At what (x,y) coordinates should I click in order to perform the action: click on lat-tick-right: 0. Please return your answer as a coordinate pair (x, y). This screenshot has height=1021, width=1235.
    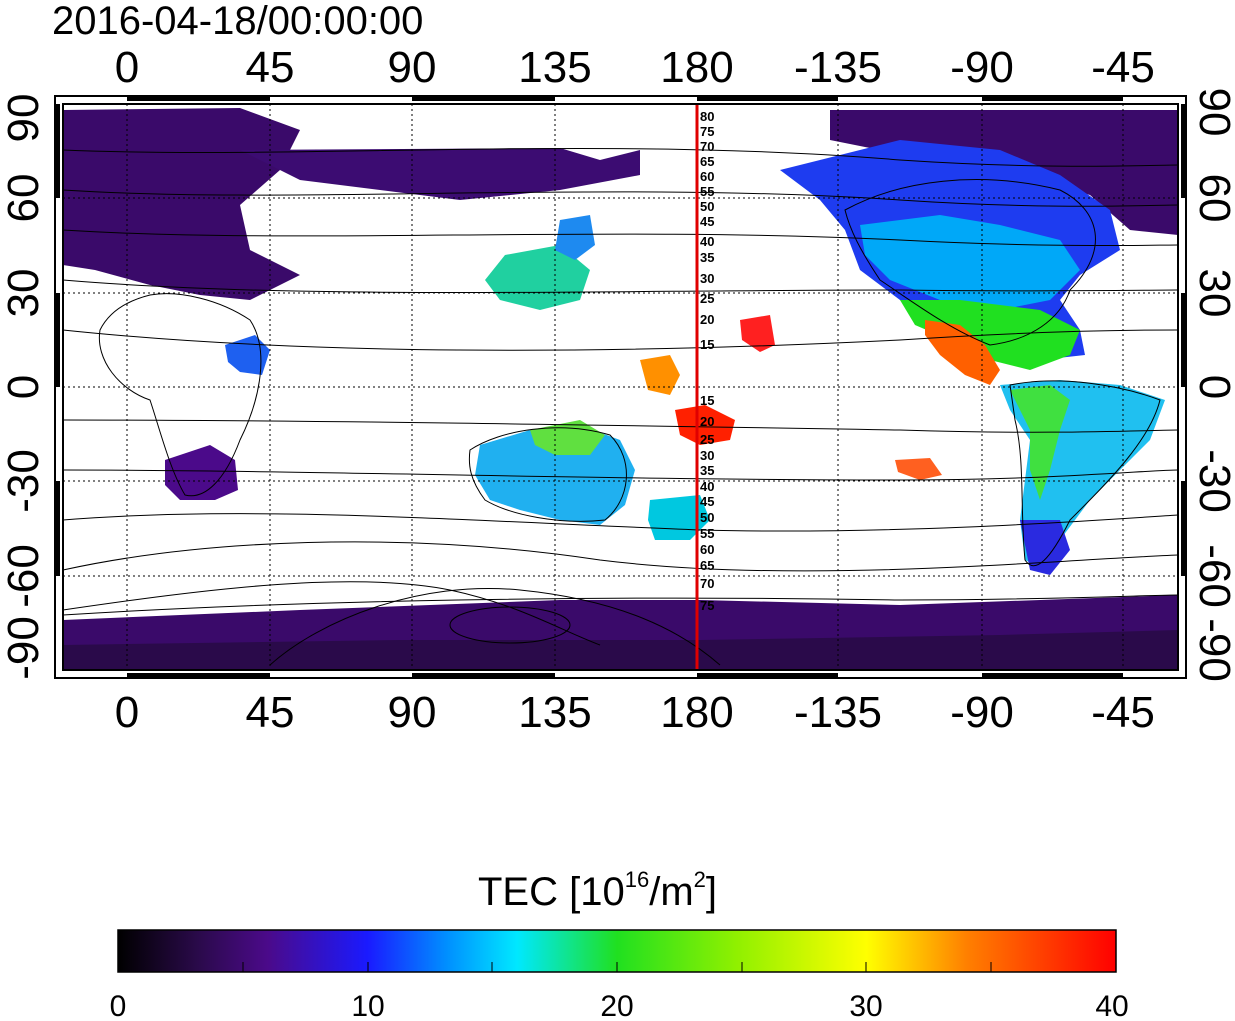
    Looking at the image, I should click on (1212, 387).